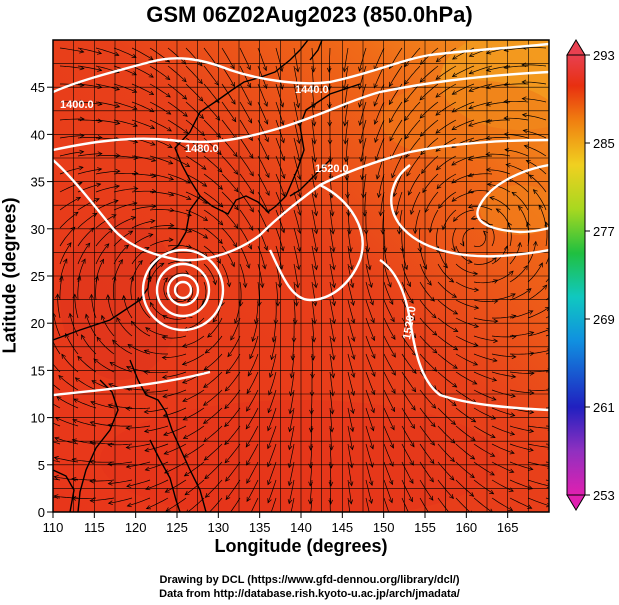  I want to click on colorbar-tick-label: 261, so click(604, 407).